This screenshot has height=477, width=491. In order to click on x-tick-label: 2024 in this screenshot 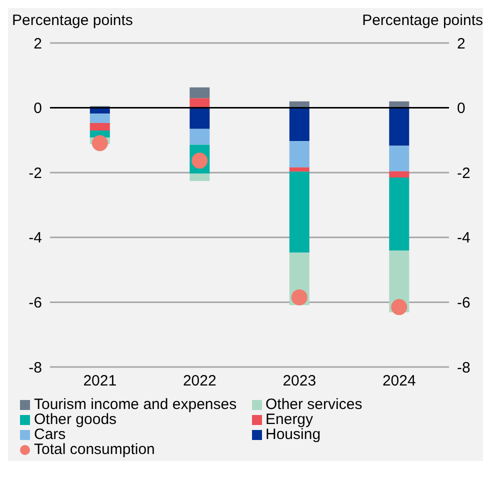, I will do `click(399, 381)`.